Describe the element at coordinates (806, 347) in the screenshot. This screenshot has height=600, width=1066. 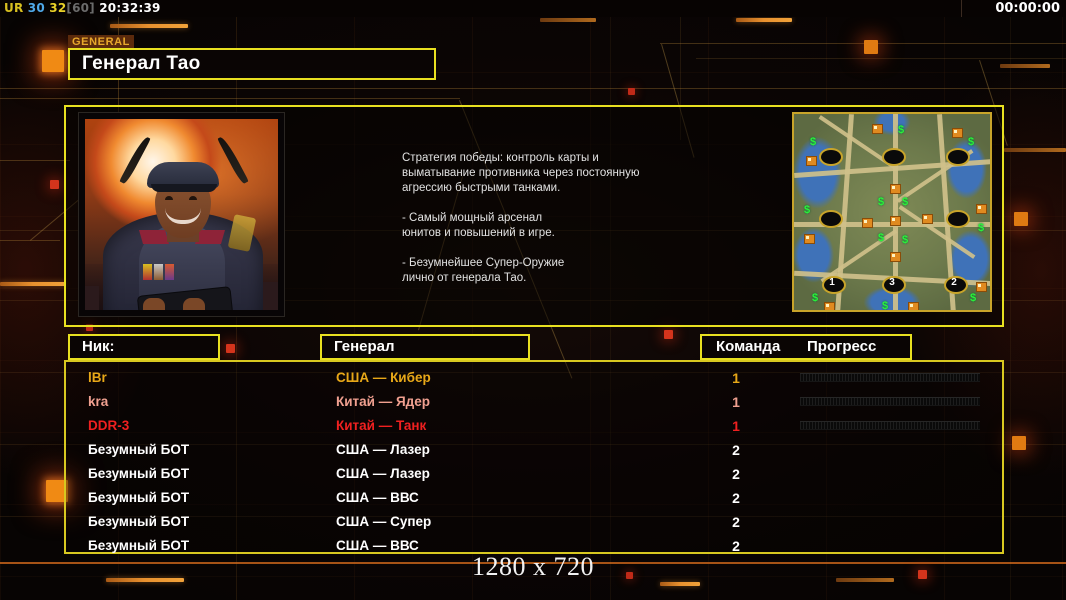
I see `column-header-team-progress: Команда Прогресс` at that location.